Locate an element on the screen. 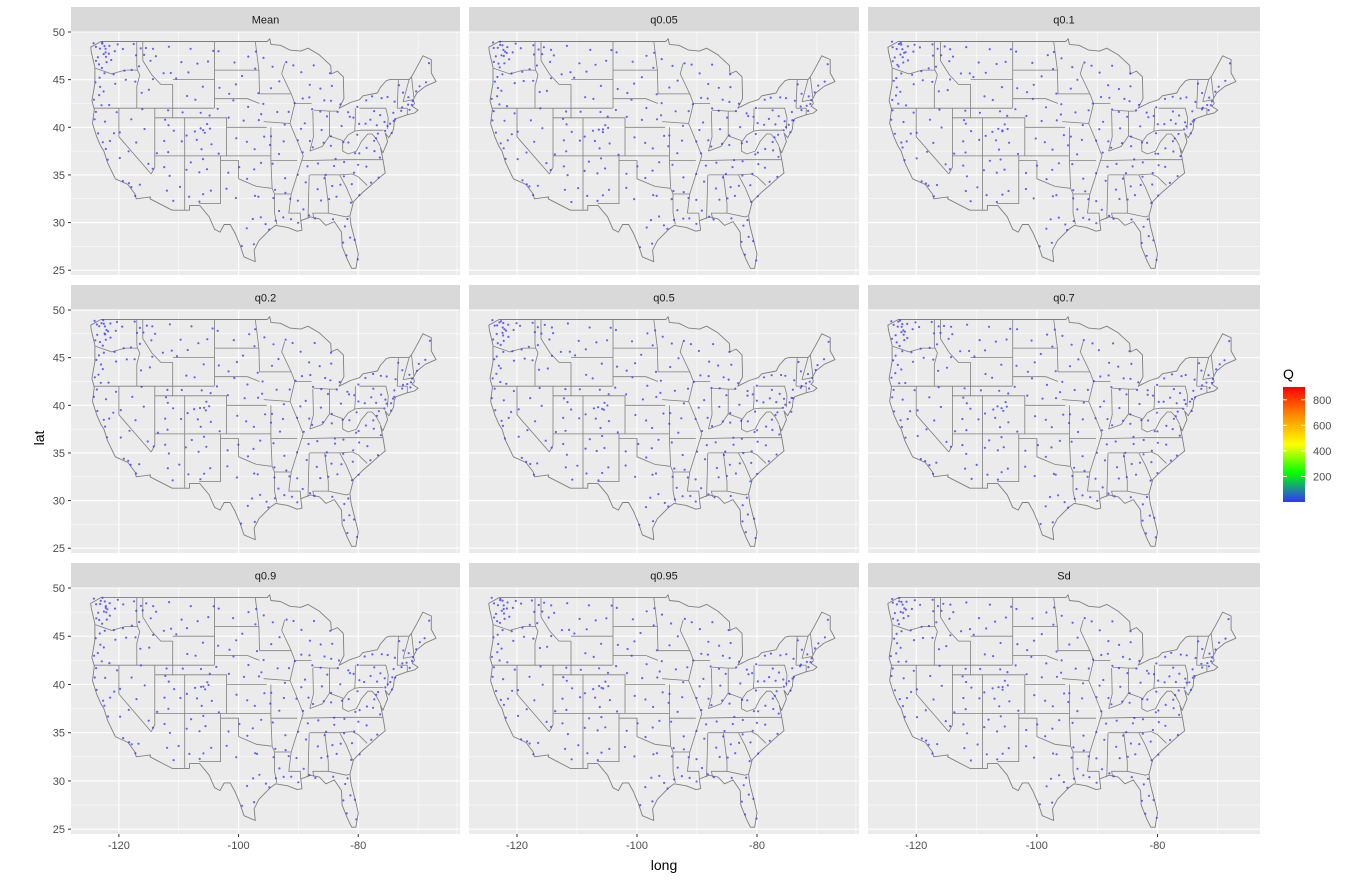 Image resolution: width=1372 pixels, height=880 pixels. legend-tick-label: 800 is located at coordinates (1322, 401).